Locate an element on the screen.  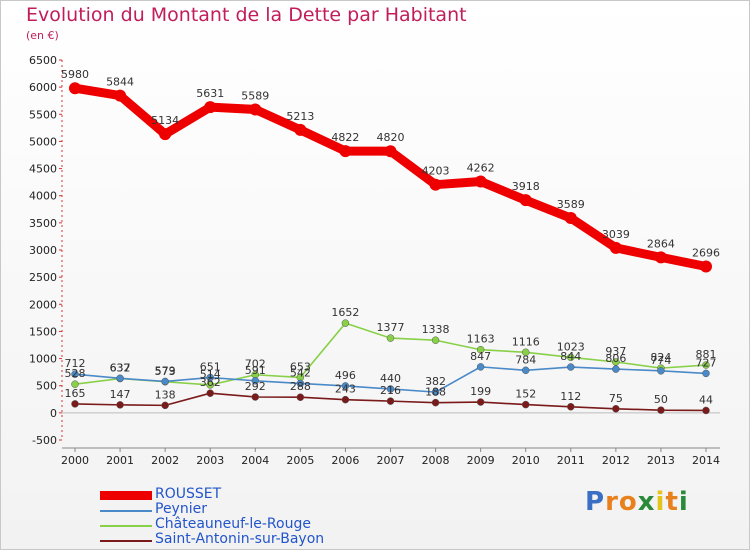
x-tick-label: 2004 is located at coordinates (255, 460).